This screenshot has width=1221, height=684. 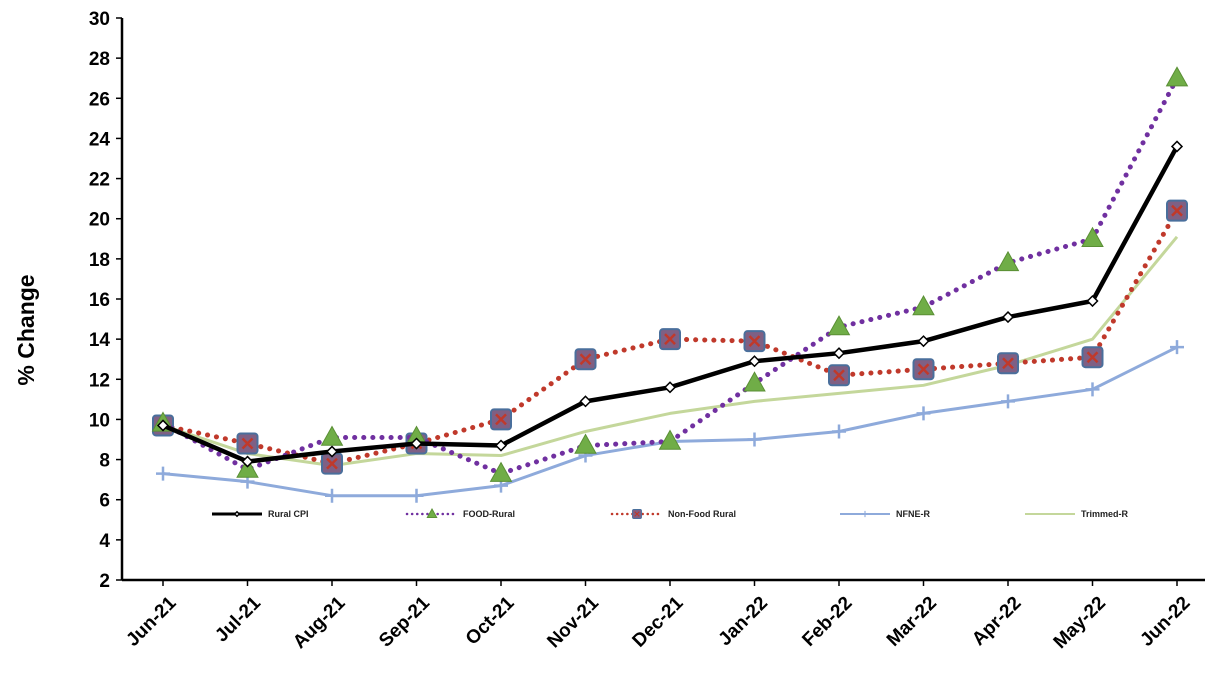 I want to click on x-tick-label: Jan-22, so click(x=743, y=621).